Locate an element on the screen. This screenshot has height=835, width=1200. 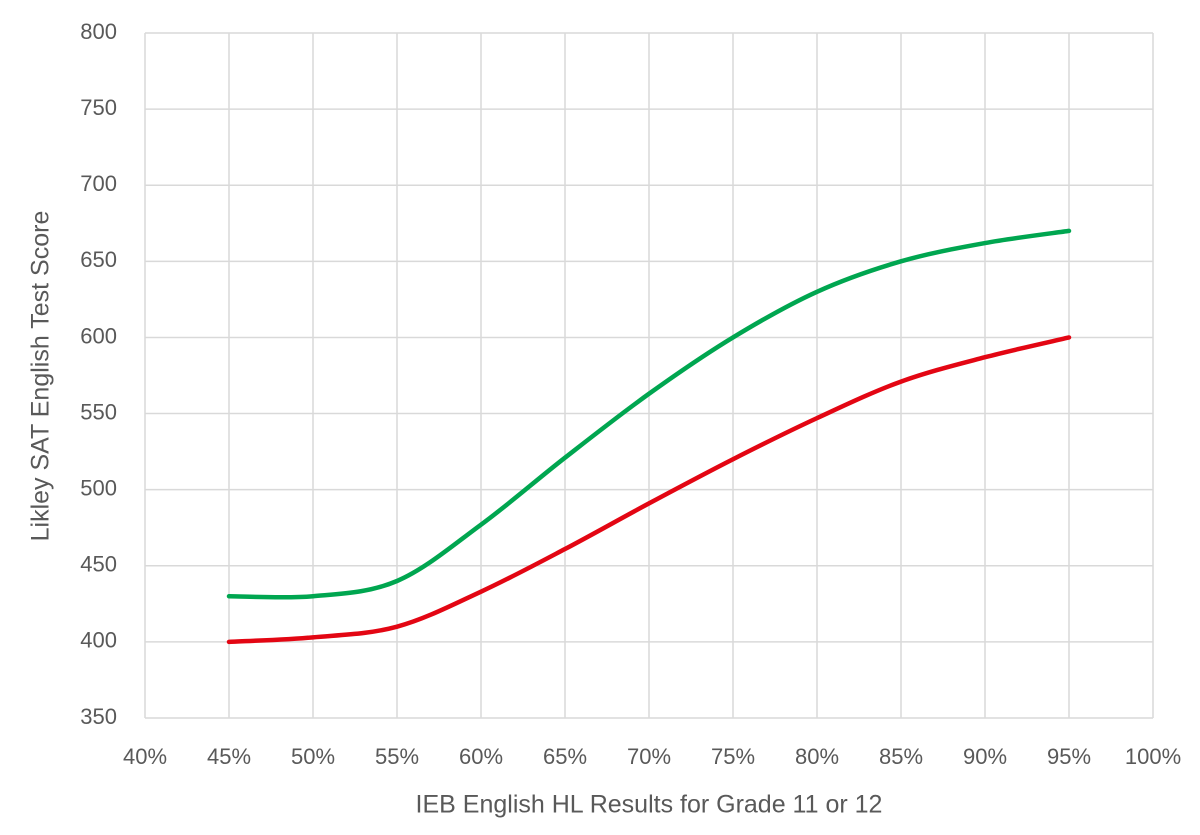
y-tick-label: 700 is located at coordinates (98, 183).